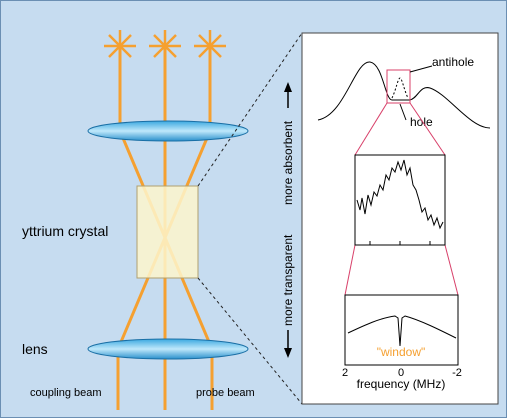  I want to click on window-label: "window", so click(401, 352).